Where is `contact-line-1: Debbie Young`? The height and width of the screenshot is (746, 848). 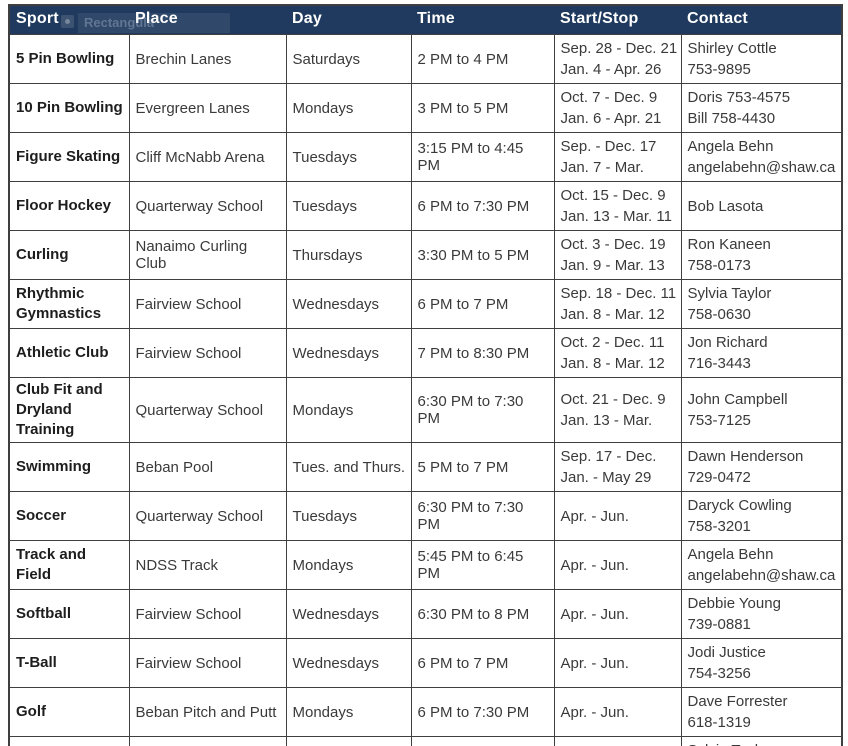 contact-line-1: Debbie Young is located at coordinates (734, 603).